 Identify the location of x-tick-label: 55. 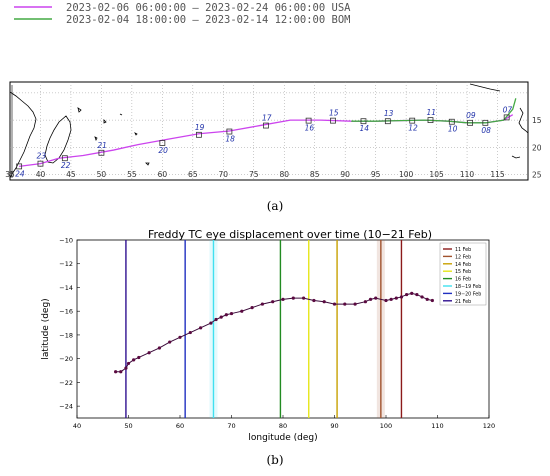
(132, 174).